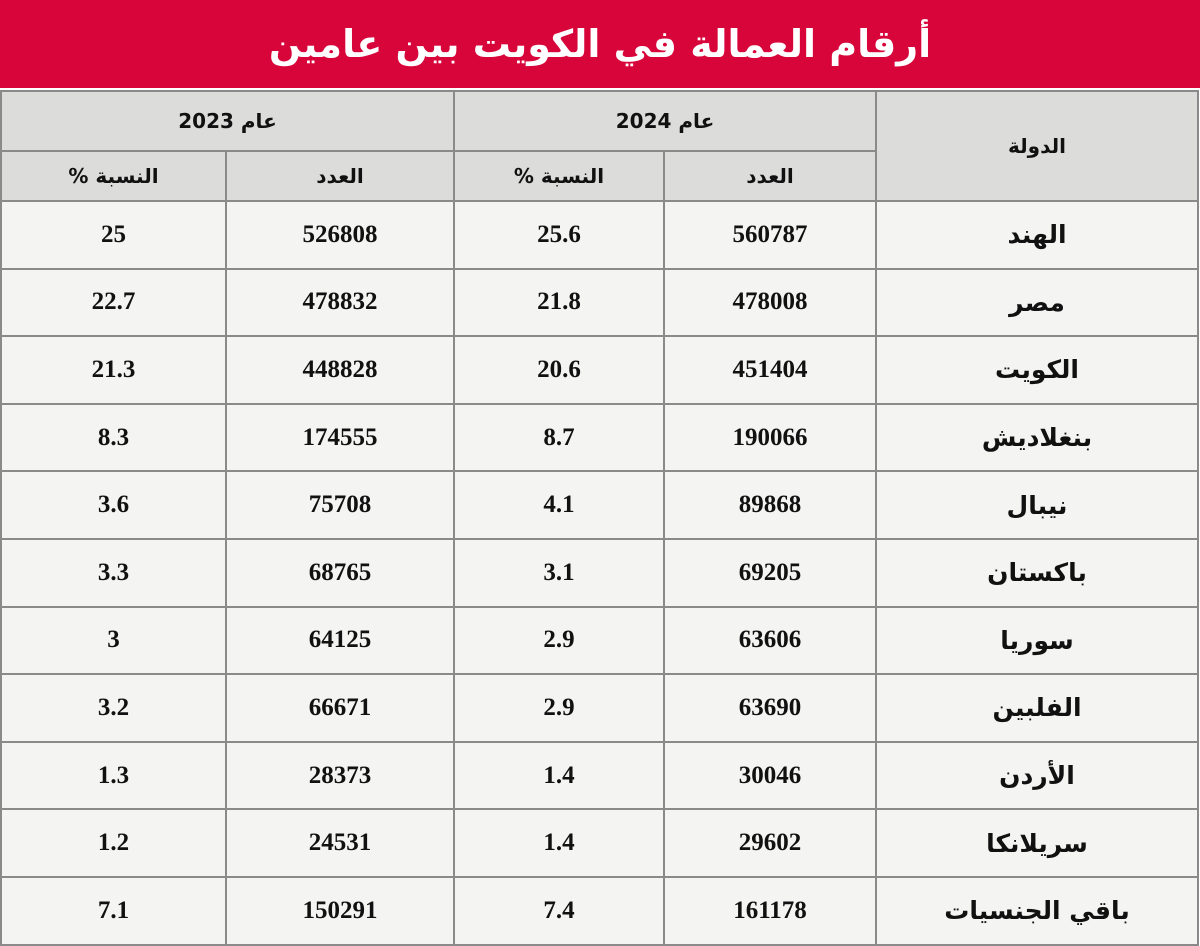 The width and height of the screenshot is (1200, 946). Describe the element at coordinates (770, 572) in the screenshot. I see `count-2024-cell: 69205` at that location.